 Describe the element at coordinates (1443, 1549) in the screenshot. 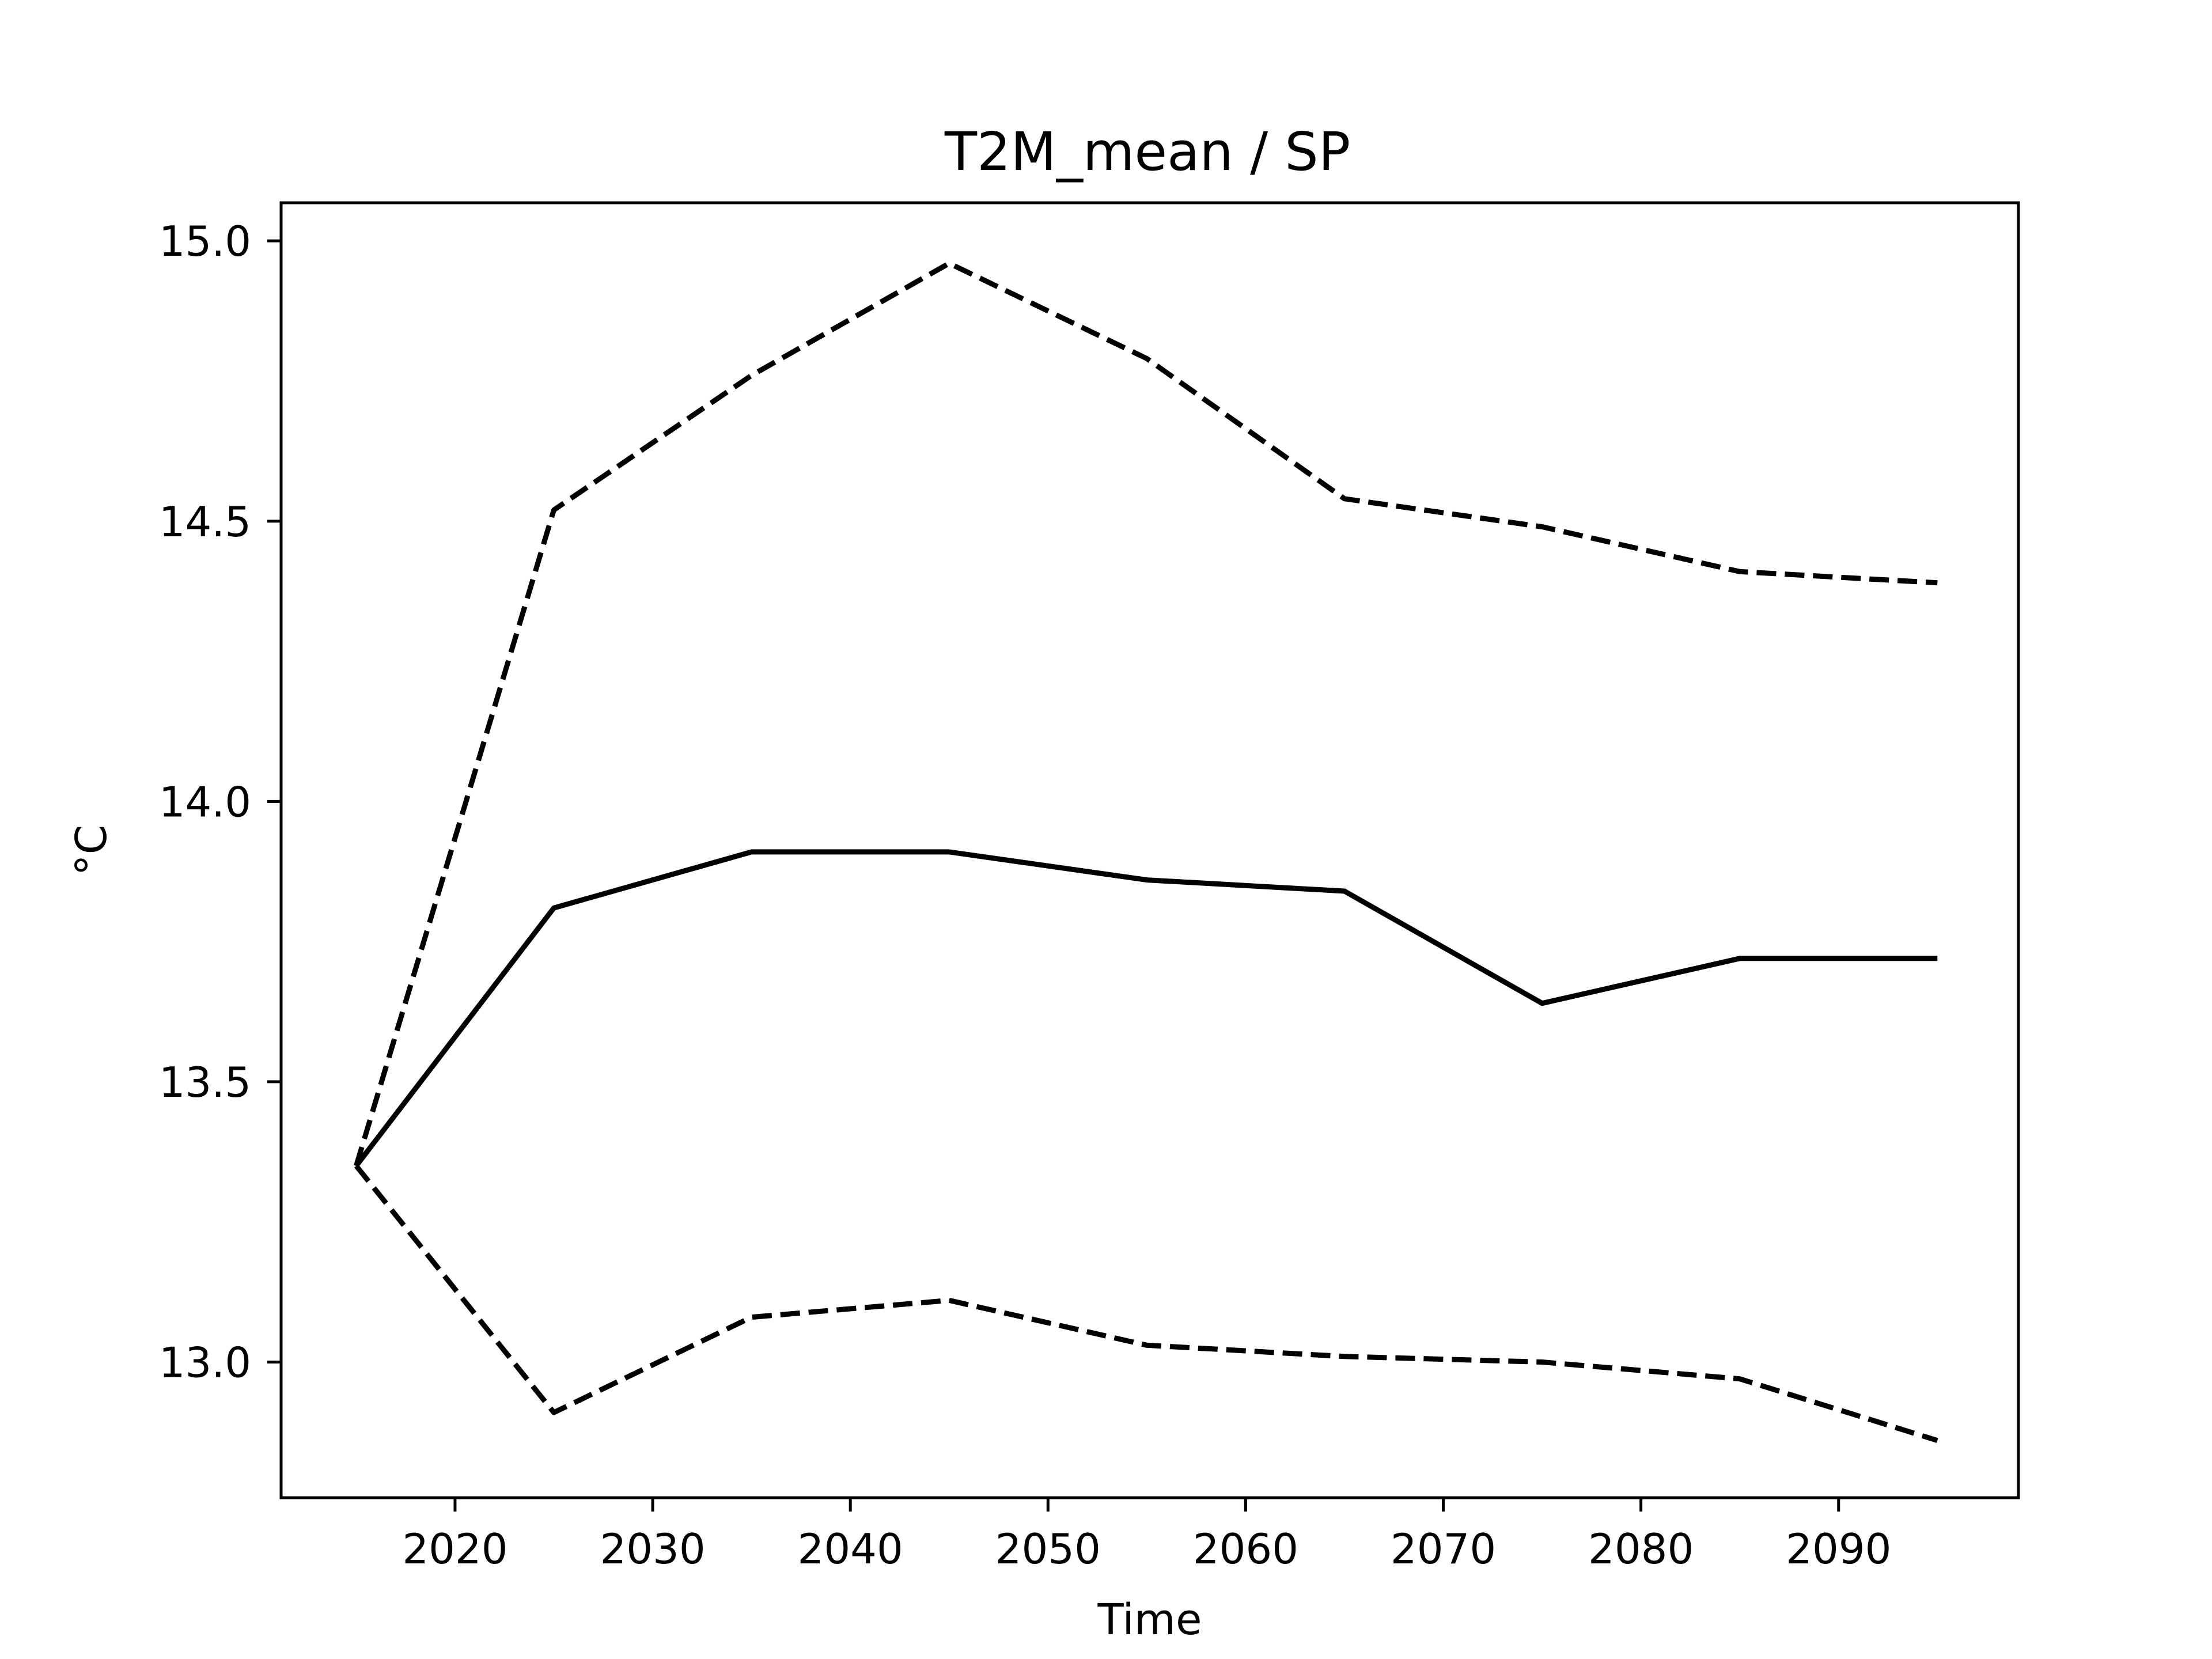

I see `x-tick-label: 2070` at that location.